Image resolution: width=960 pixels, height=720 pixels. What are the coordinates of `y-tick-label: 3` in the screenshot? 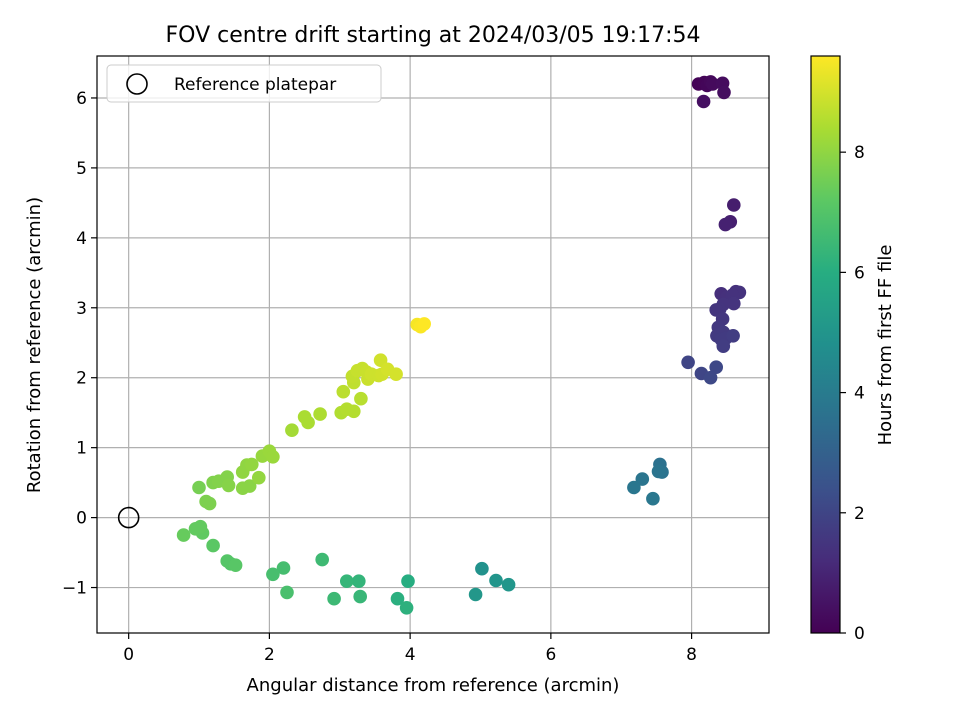 It's located at (81, 309).